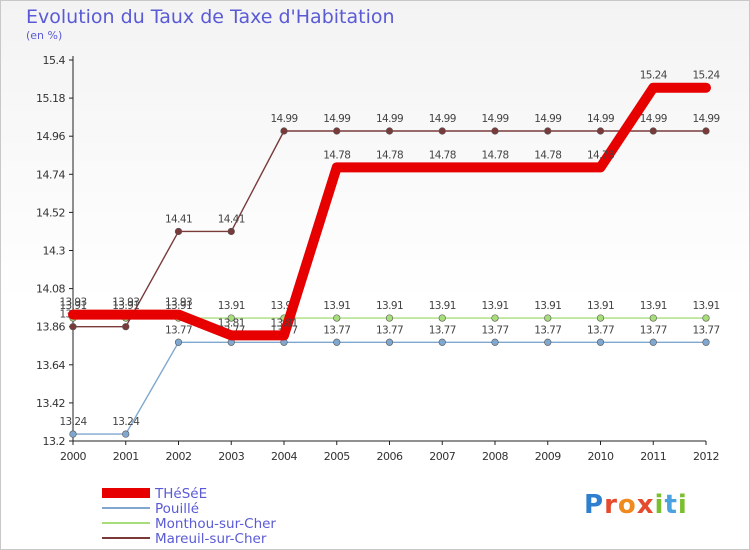 This screenshot has height=550, width=750. Describe the element at coordinates (54, 60) in the screenshot. I see `y-tick-label: 15.4` at that location.